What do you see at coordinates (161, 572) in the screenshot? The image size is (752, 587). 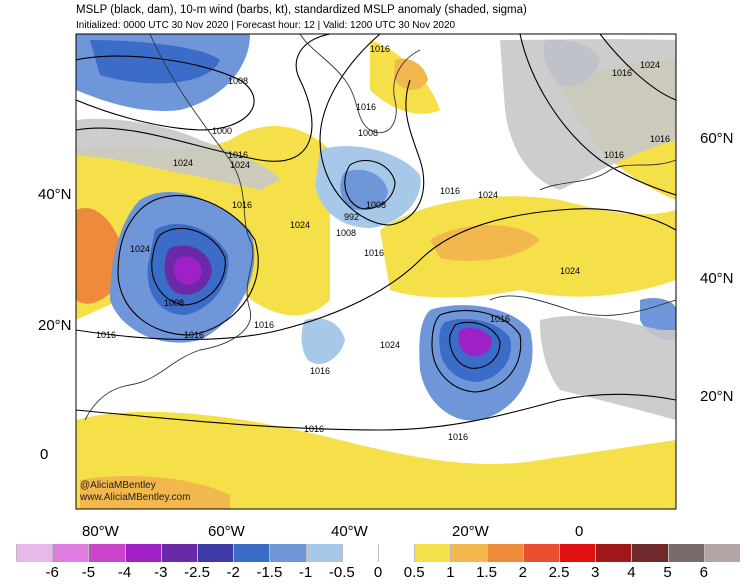 I see `colorbar-tick-label: -3` at bounding box center [161, 572].